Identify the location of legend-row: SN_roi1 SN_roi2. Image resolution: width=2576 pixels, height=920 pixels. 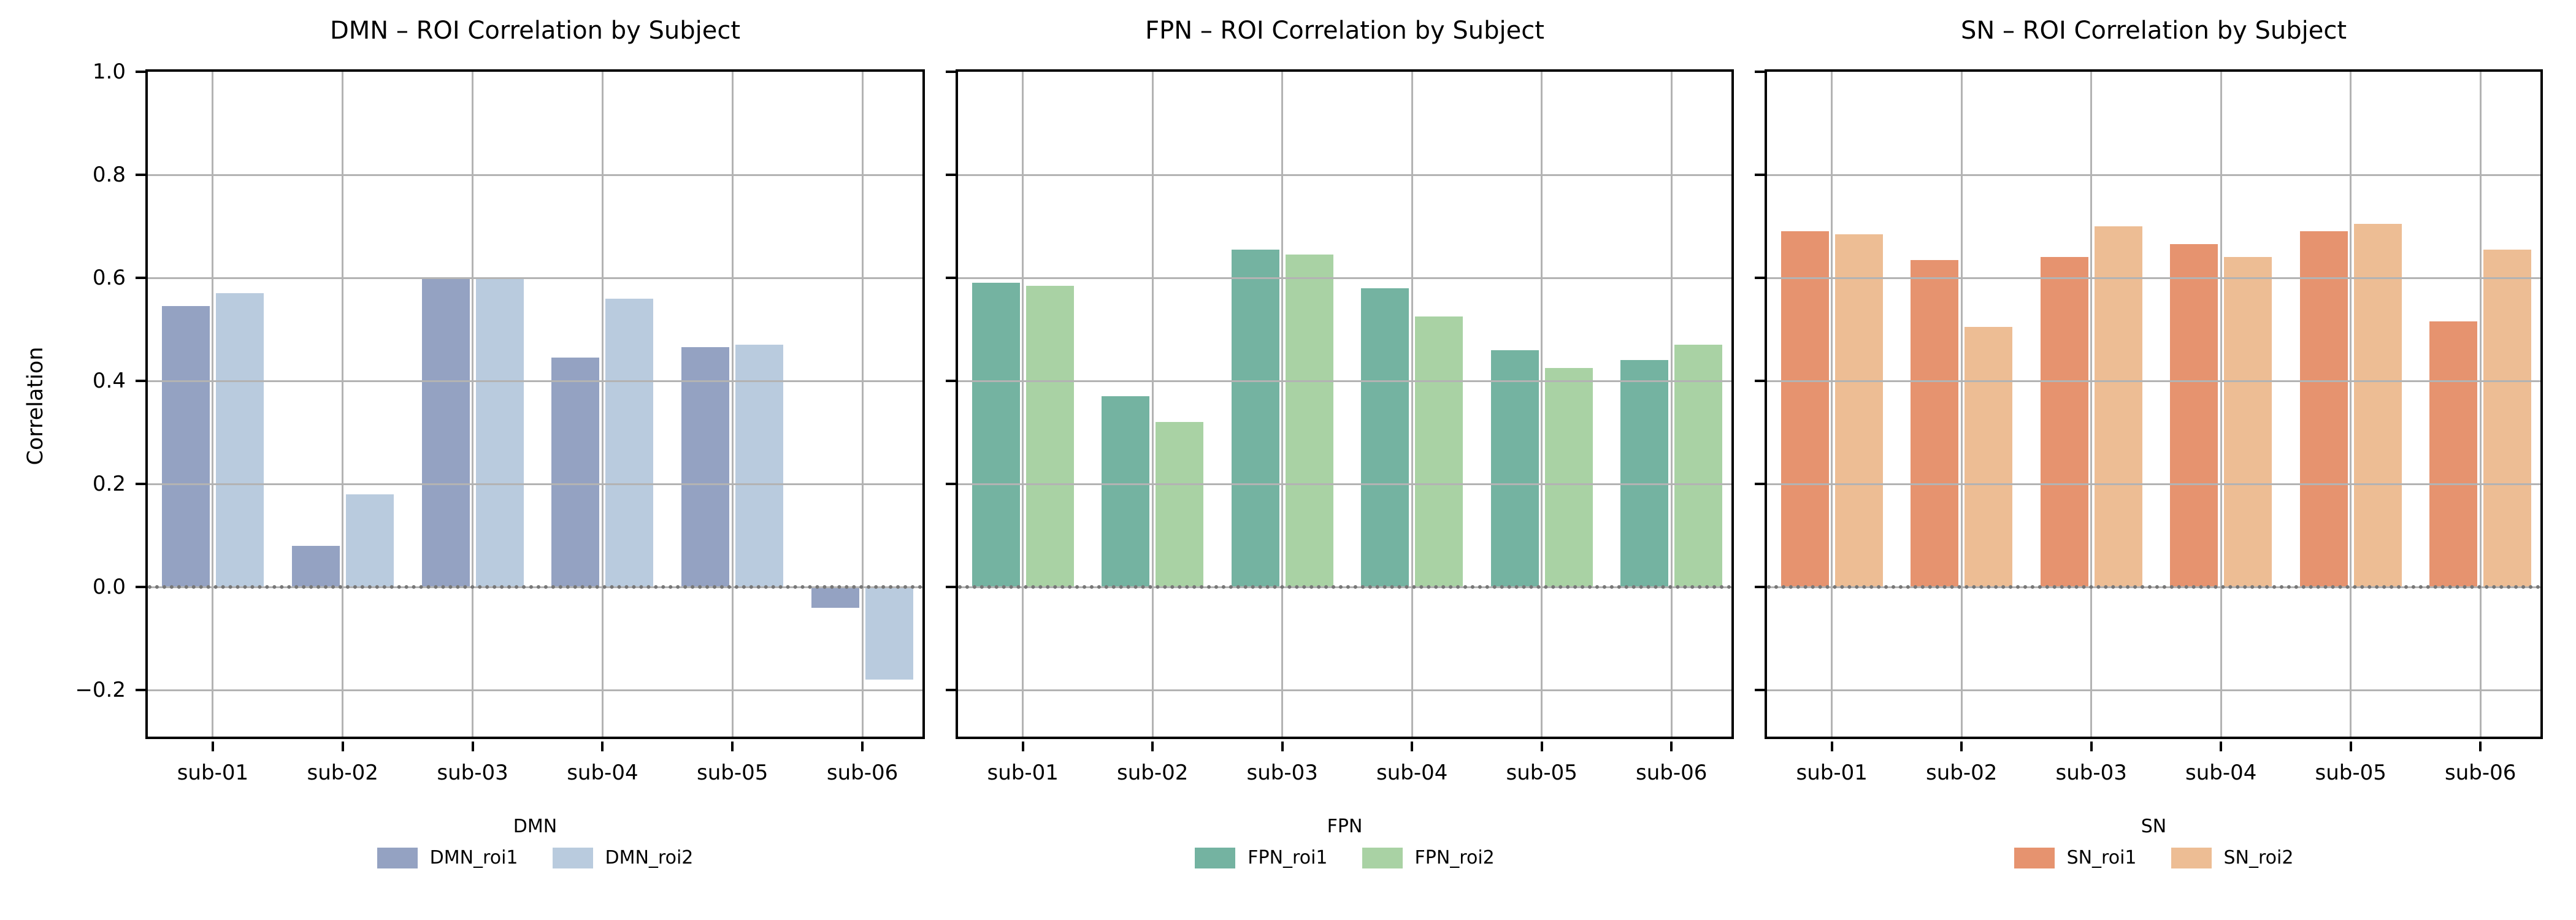
(2153, 857).